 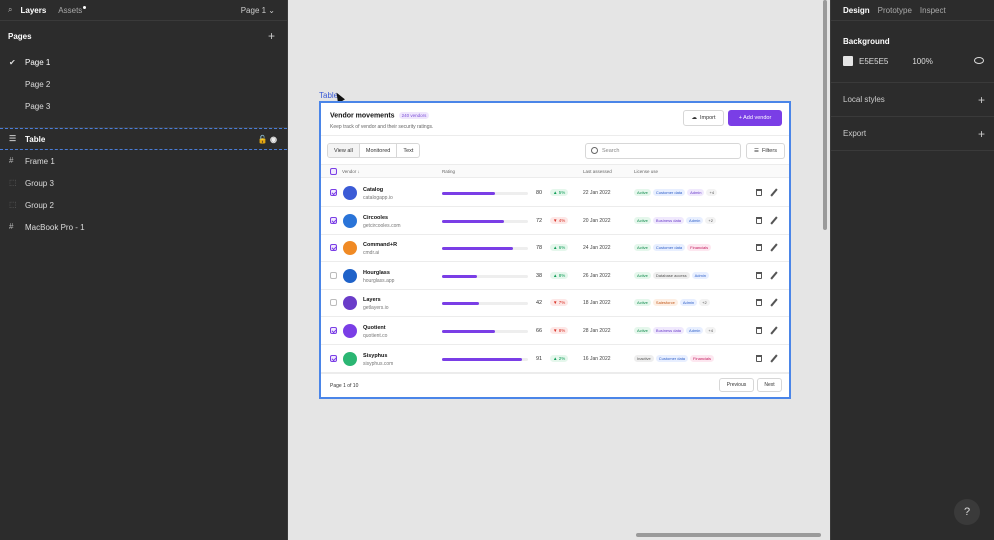 I want to click on vendor-name: Hourglass, so click(x=376, y=272).